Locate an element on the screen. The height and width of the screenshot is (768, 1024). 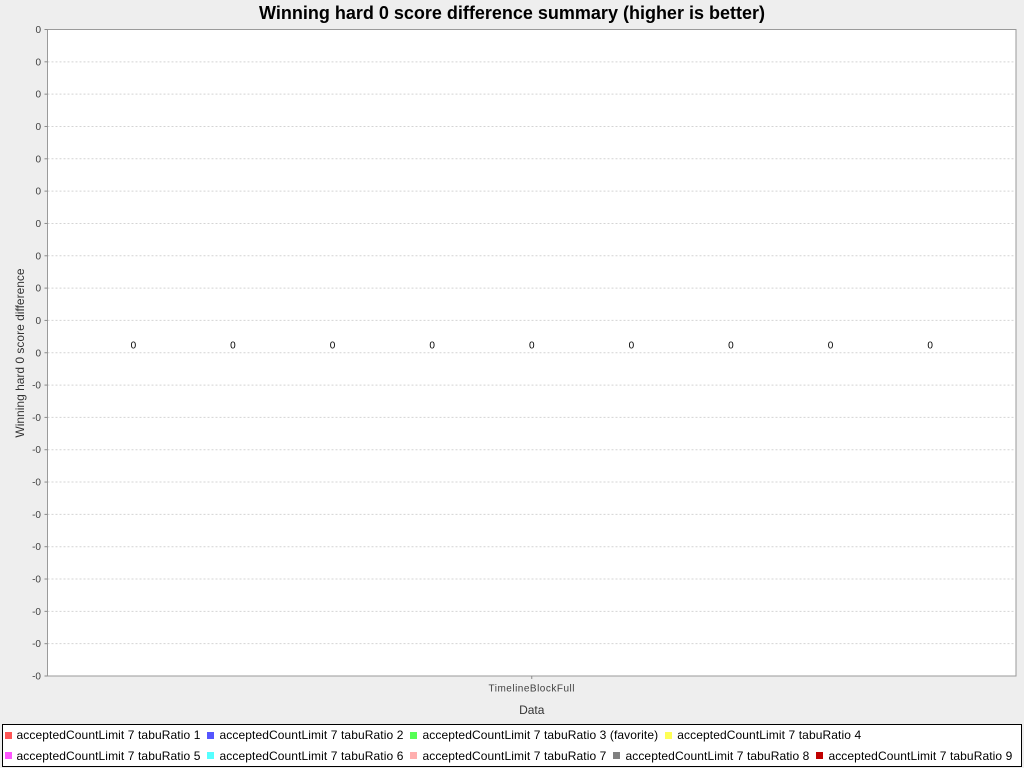
x-axis: TimelineBlockFull is located at coordinates (532, 685).